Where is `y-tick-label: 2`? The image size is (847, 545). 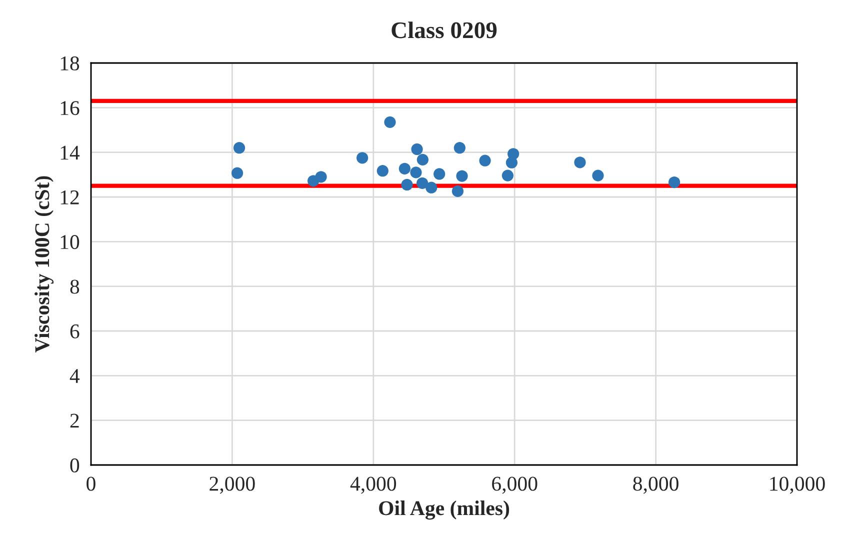
y-tick-label: 2 is located at coordinates (74, 421).